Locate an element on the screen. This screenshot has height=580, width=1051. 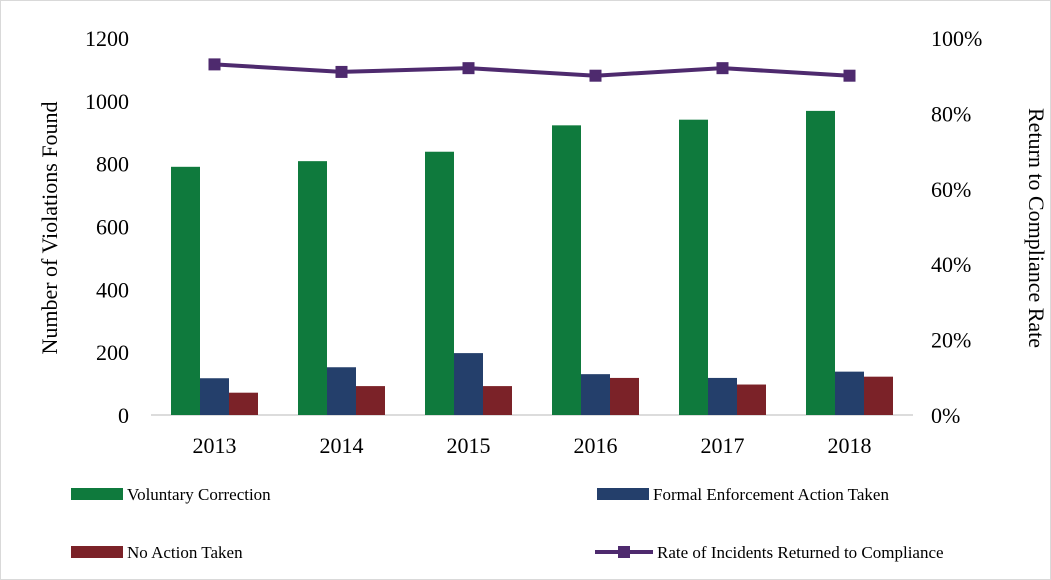
legend-label: Rate of Incidents Returned to Compliance is located at coordinates (800, 552).